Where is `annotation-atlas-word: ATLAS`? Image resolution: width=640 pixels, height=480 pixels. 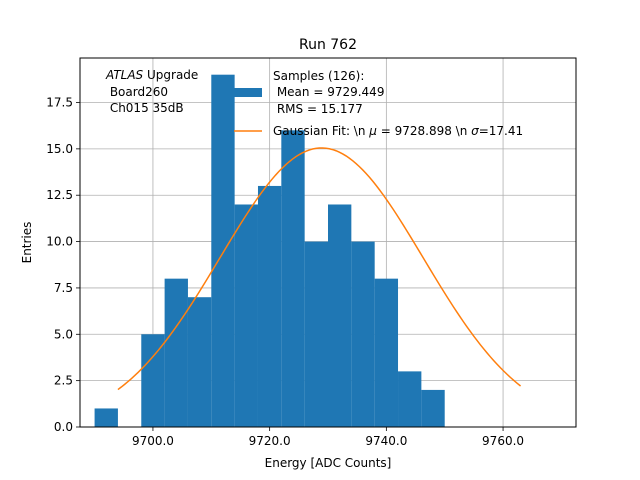 annotation-atlas-word: ATLAS is located at coordinates (124, 75).